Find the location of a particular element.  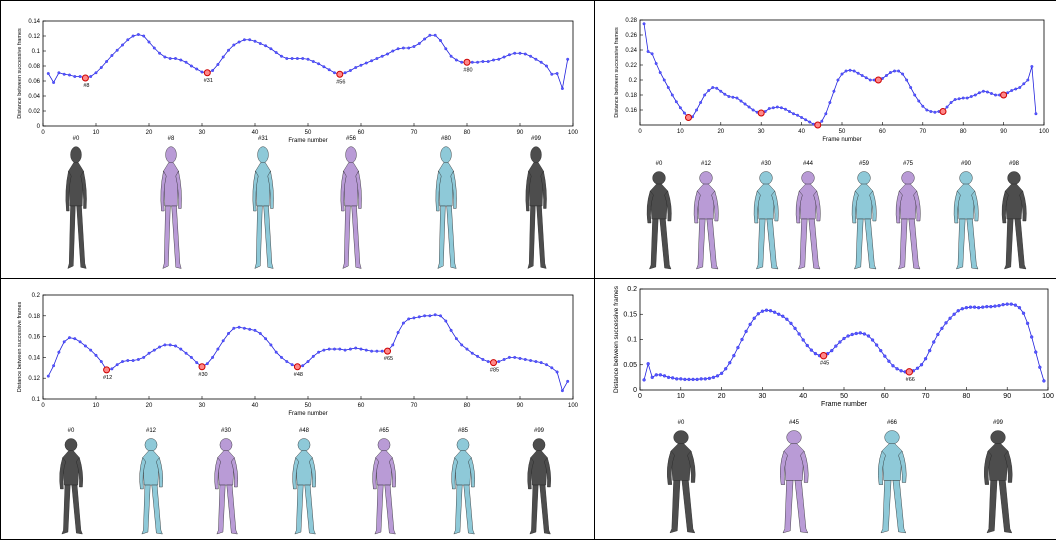

y-axis-label: Distance between successive frames is located at coordinates (616, 339).